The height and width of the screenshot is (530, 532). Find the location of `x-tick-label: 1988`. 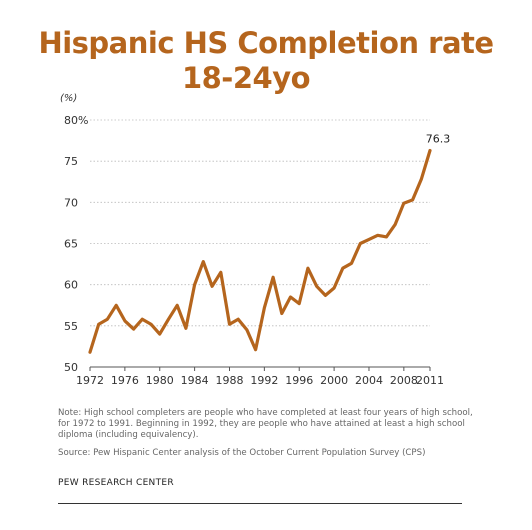

x-tick-label: 1988 is located at coordinates (229, 380).